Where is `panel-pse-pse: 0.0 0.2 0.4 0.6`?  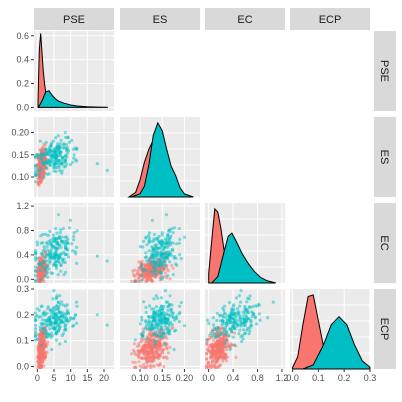 panel-pse-pse: 0.0 0.2 0.4 0.6 is located at coordinates (65, 71).